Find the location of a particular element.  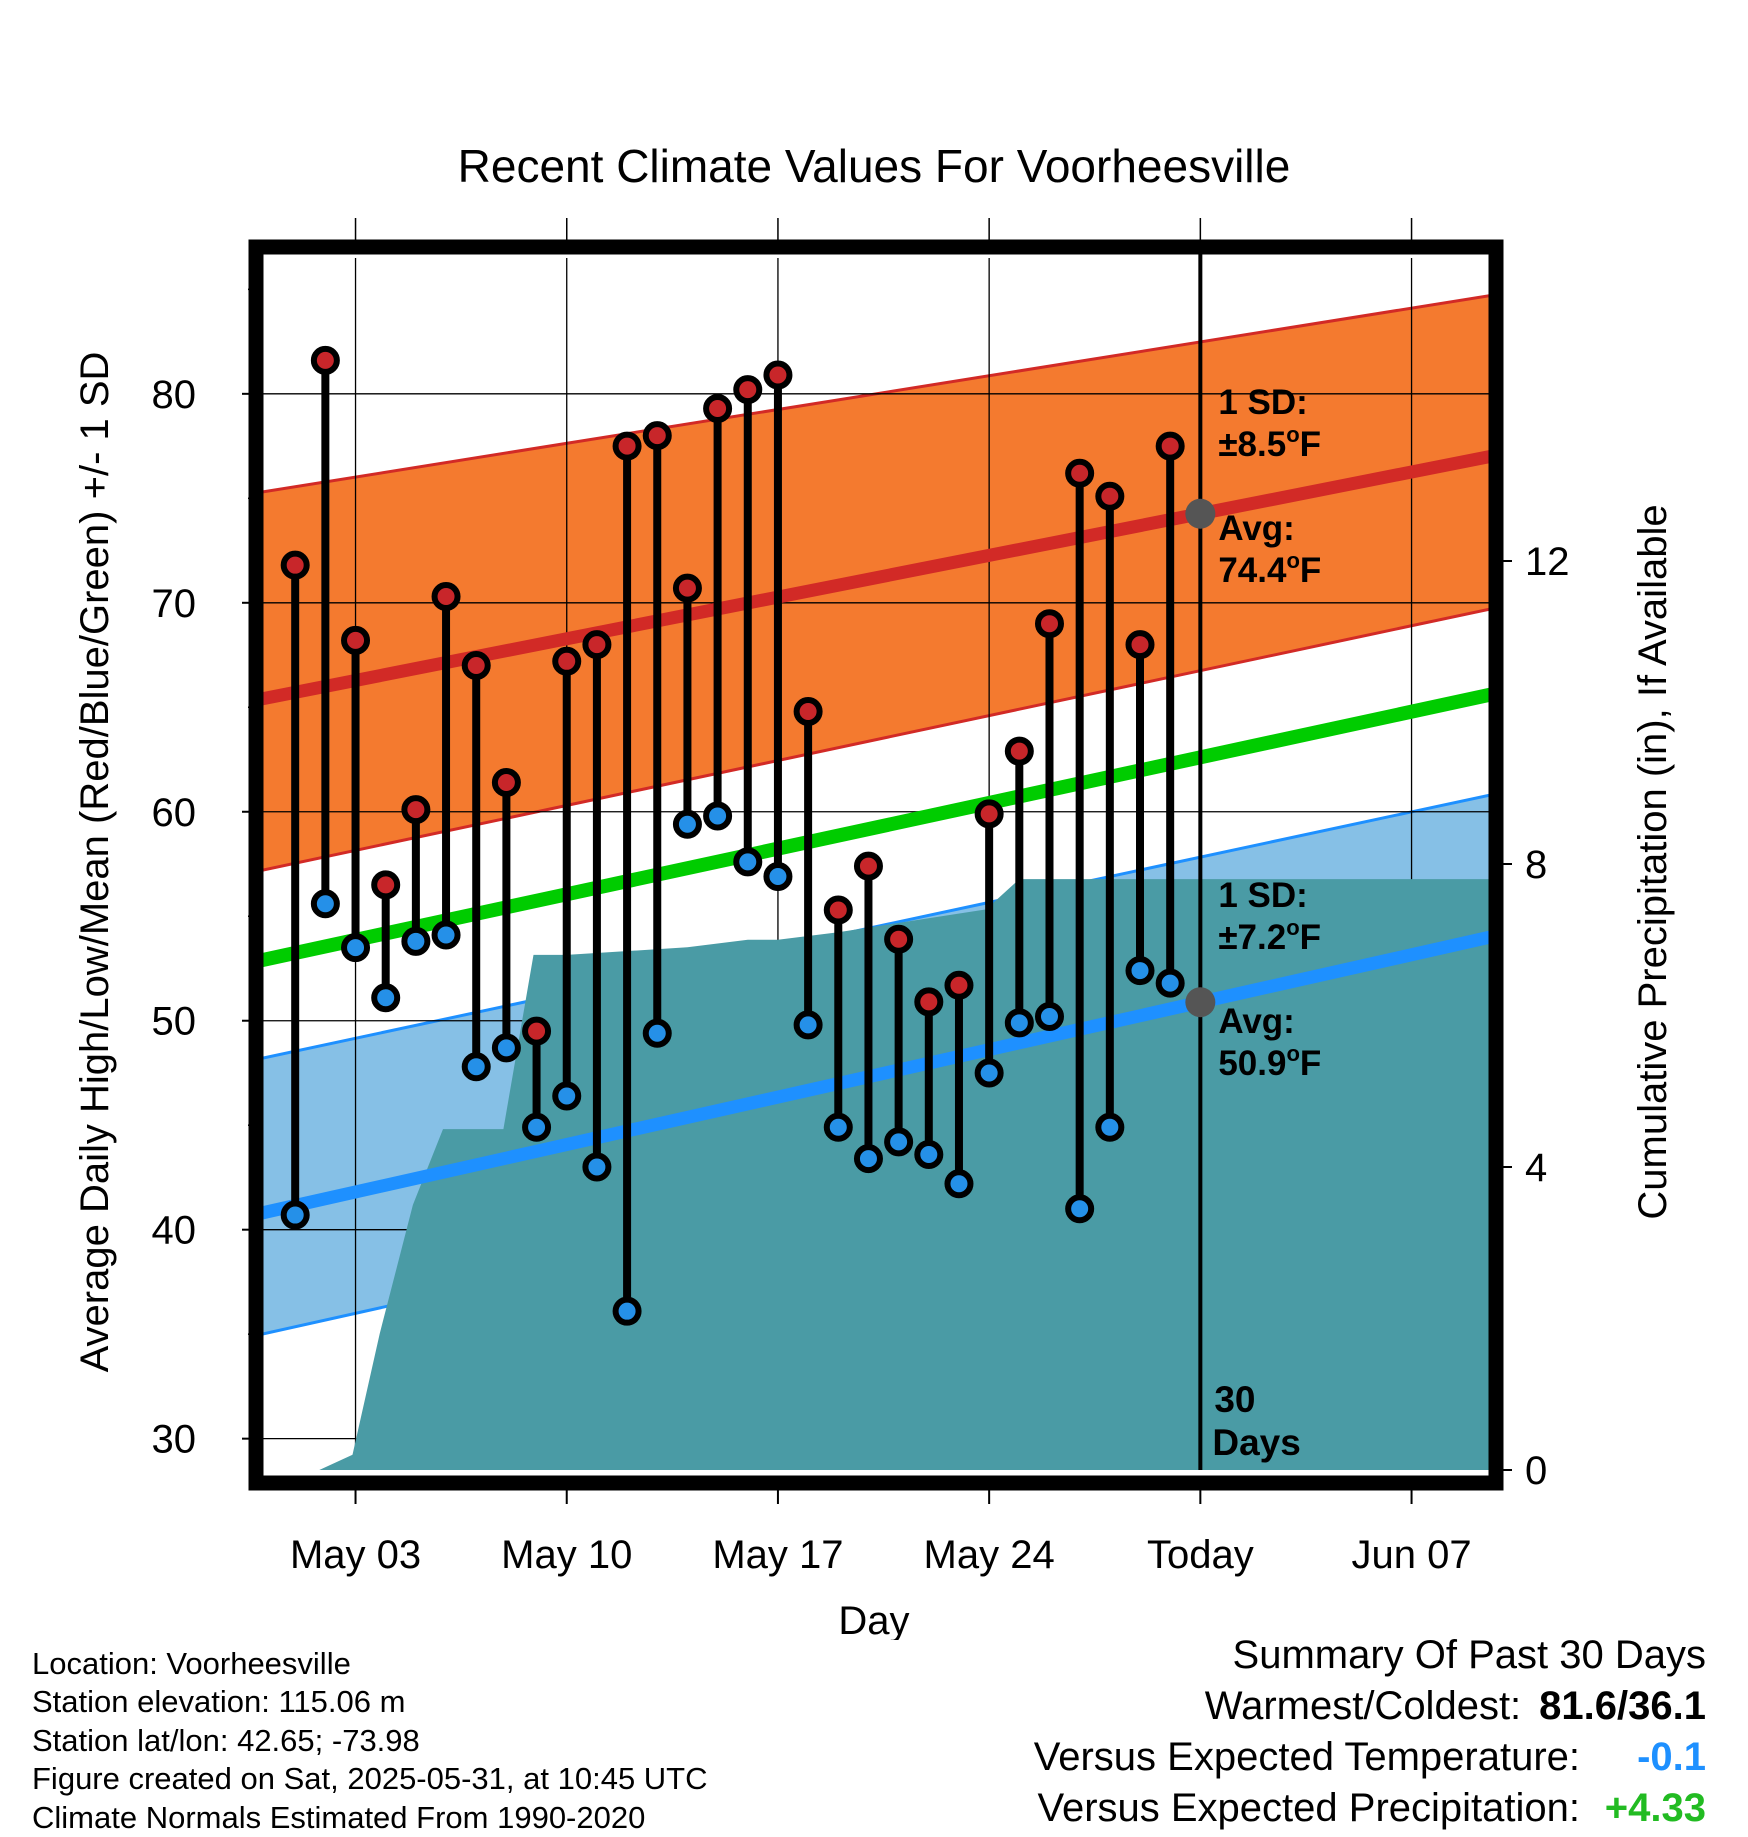

latlon-text: Station lat/lon: 42.65; -73.98 is located at coordinates (226, 1740).